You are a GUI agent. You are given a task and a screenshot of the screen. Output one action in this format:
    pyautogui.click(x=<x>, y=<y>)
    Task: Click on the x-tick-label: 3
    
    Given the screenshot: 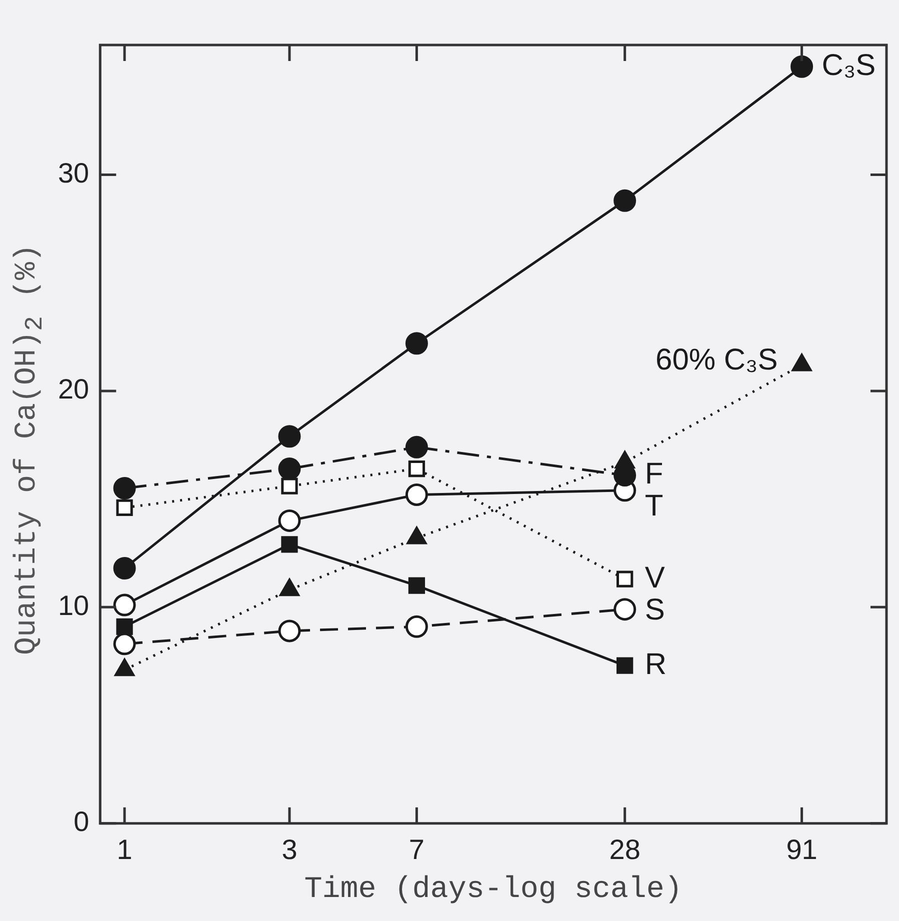 What is the action you would take?
    pyautogui.click(x=290, y=849)
    